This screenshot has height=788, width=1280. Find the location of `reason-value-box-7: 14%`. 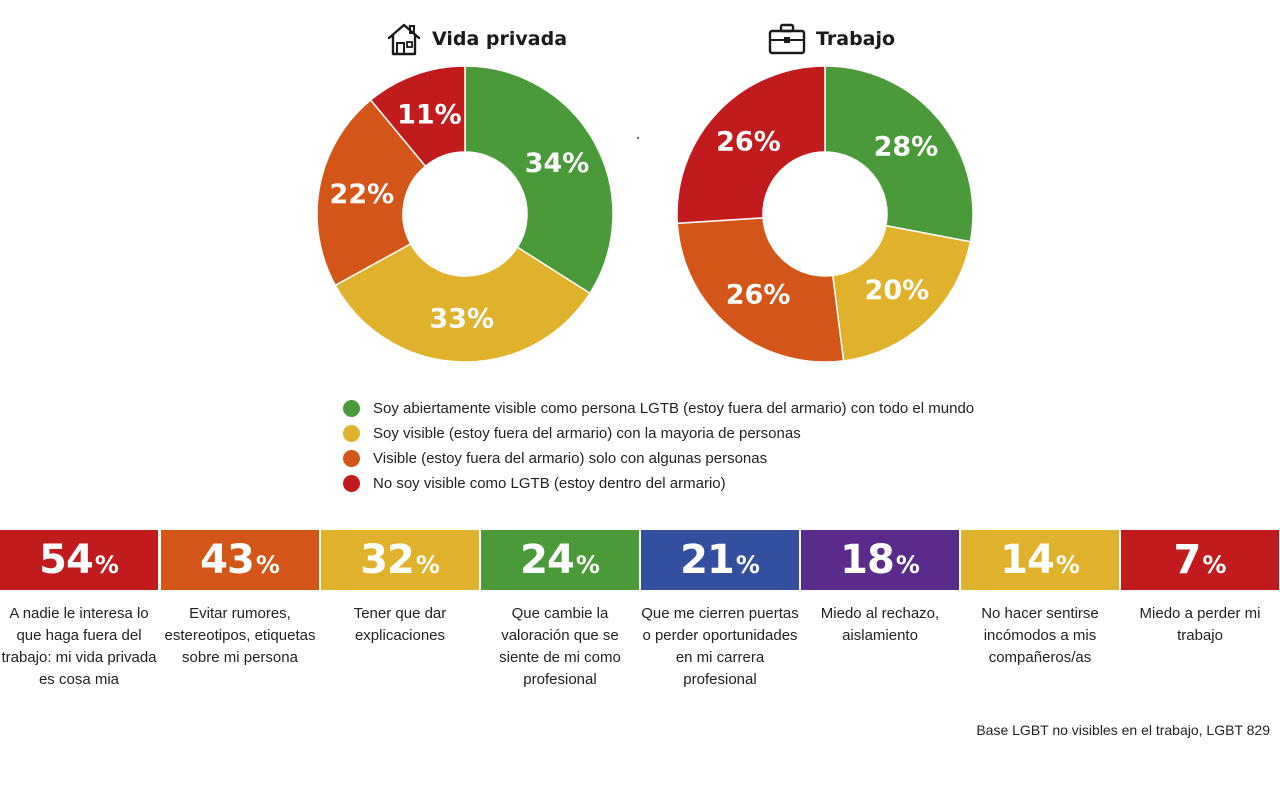

reason-value-box-7: 14% is located at coordinates (1040, 560).